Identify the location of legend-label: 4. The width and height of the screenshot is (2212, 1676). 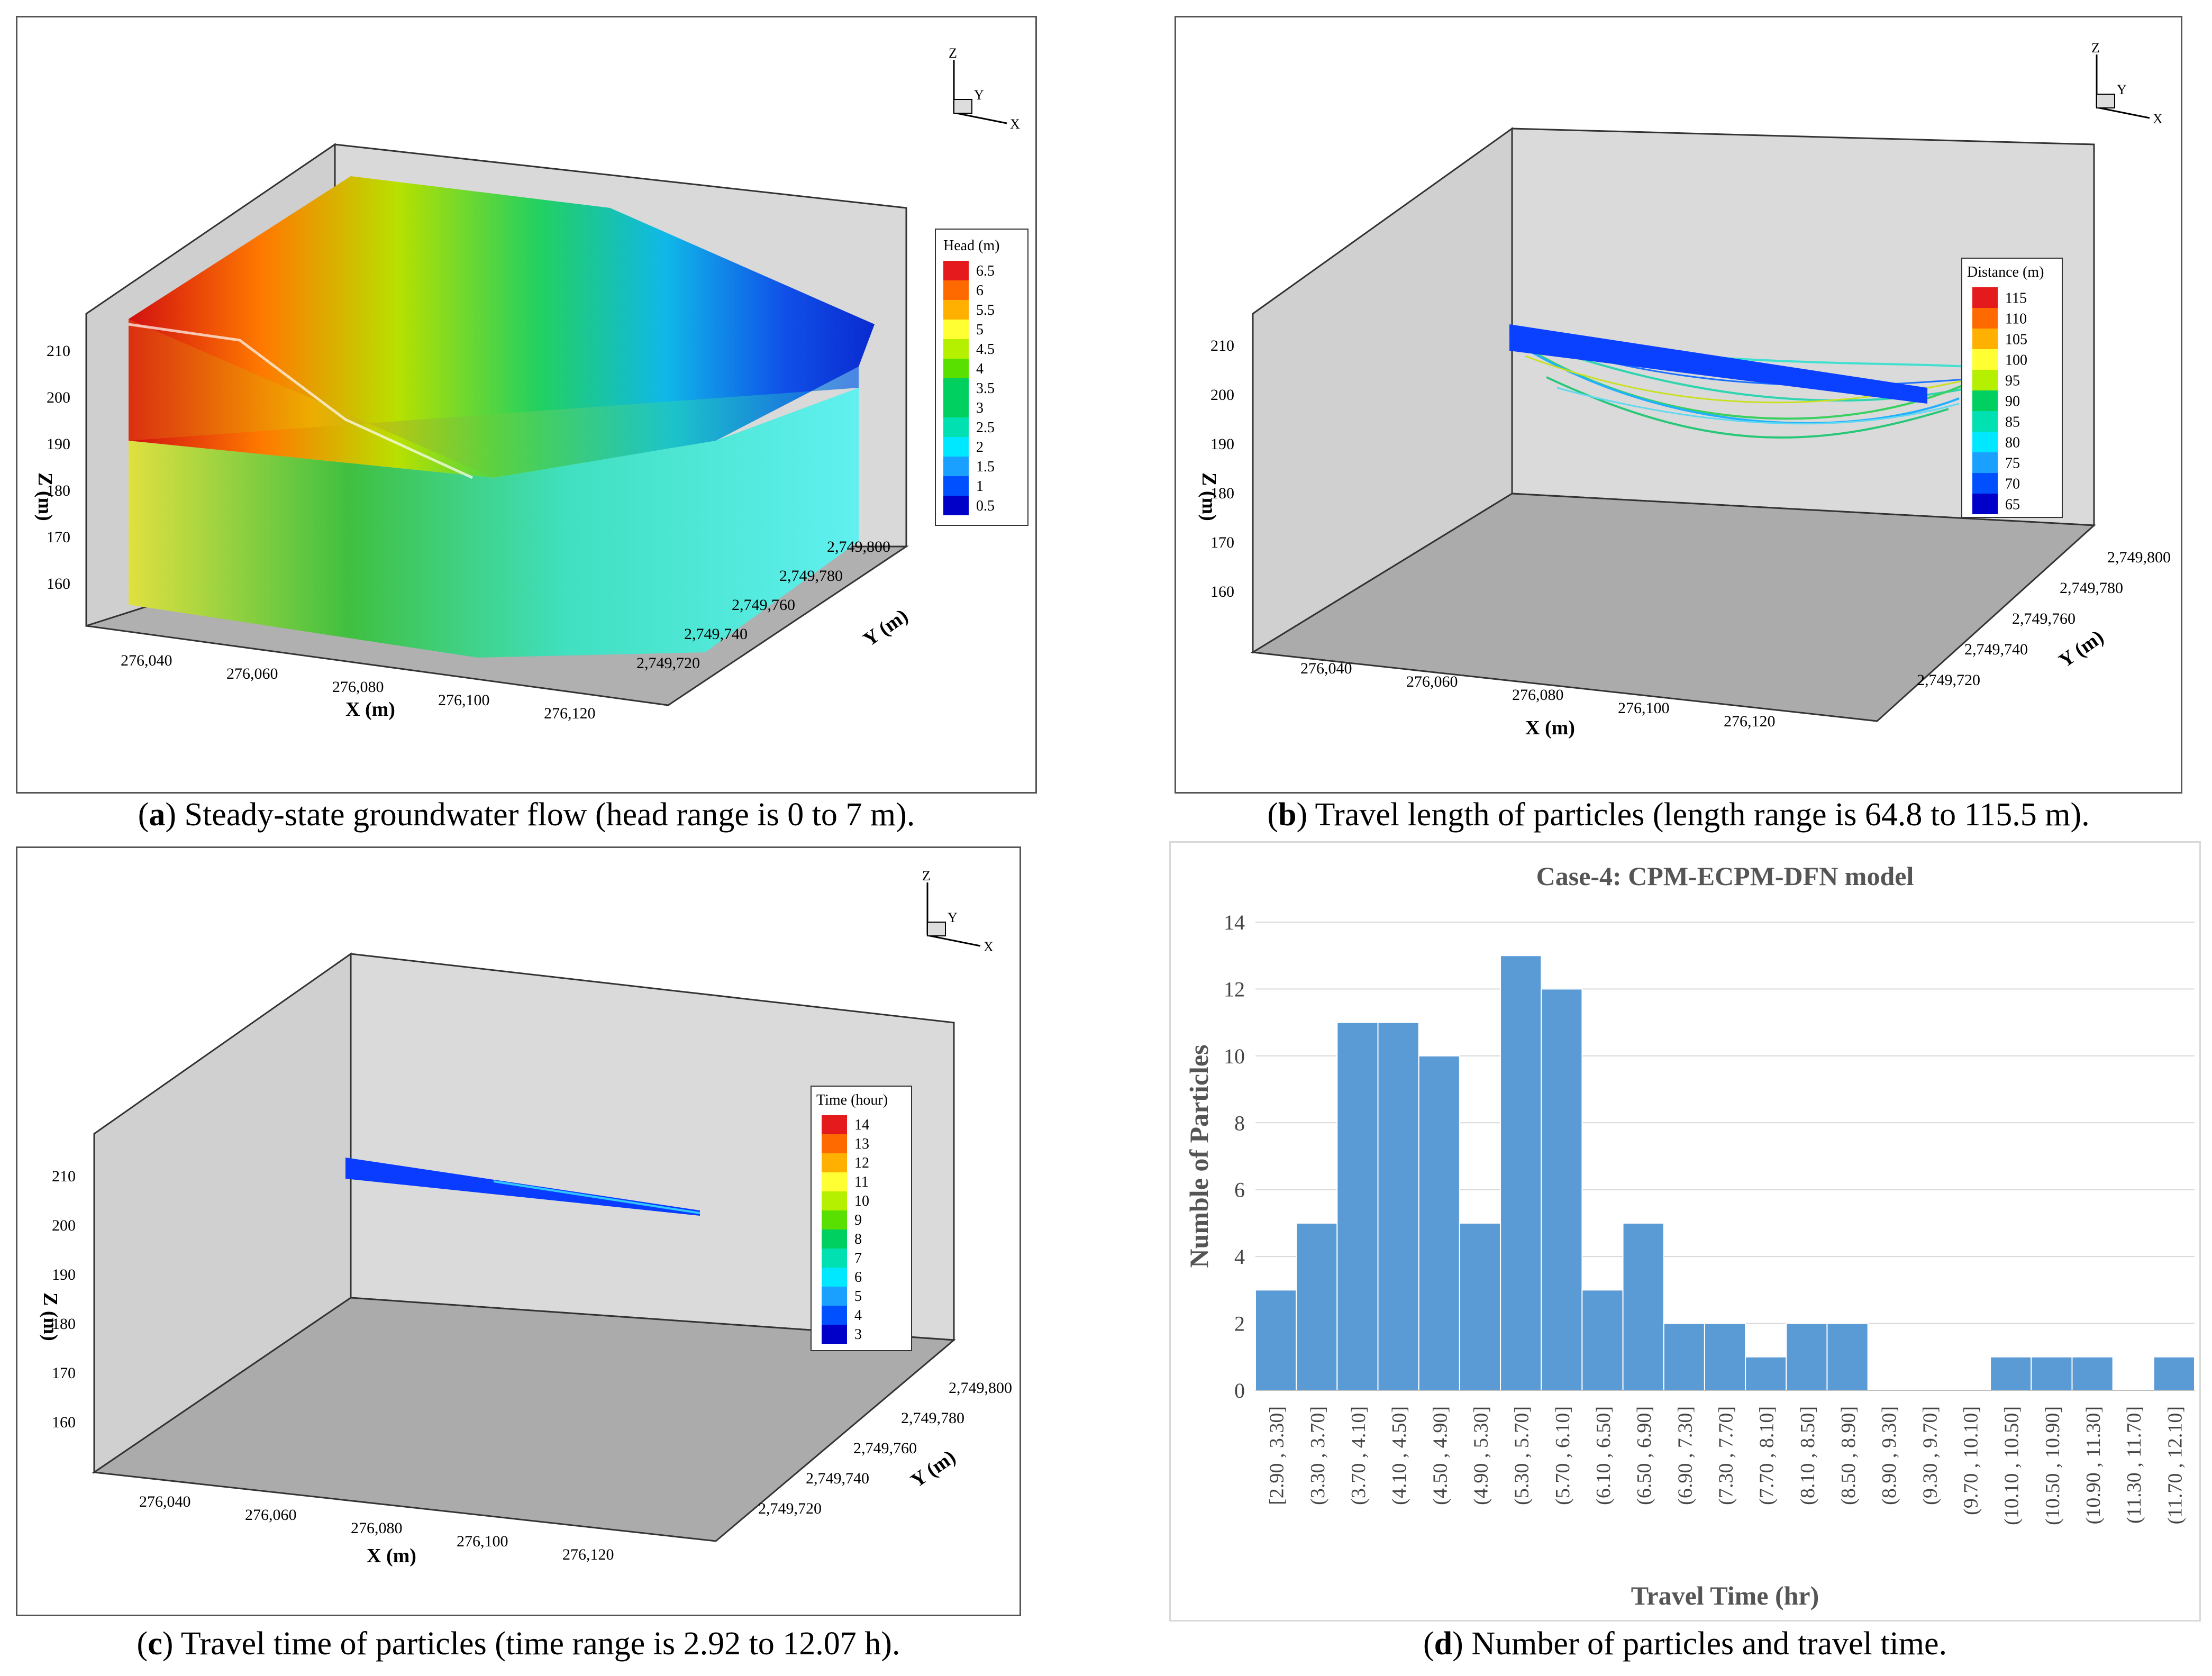
(858, 1315).